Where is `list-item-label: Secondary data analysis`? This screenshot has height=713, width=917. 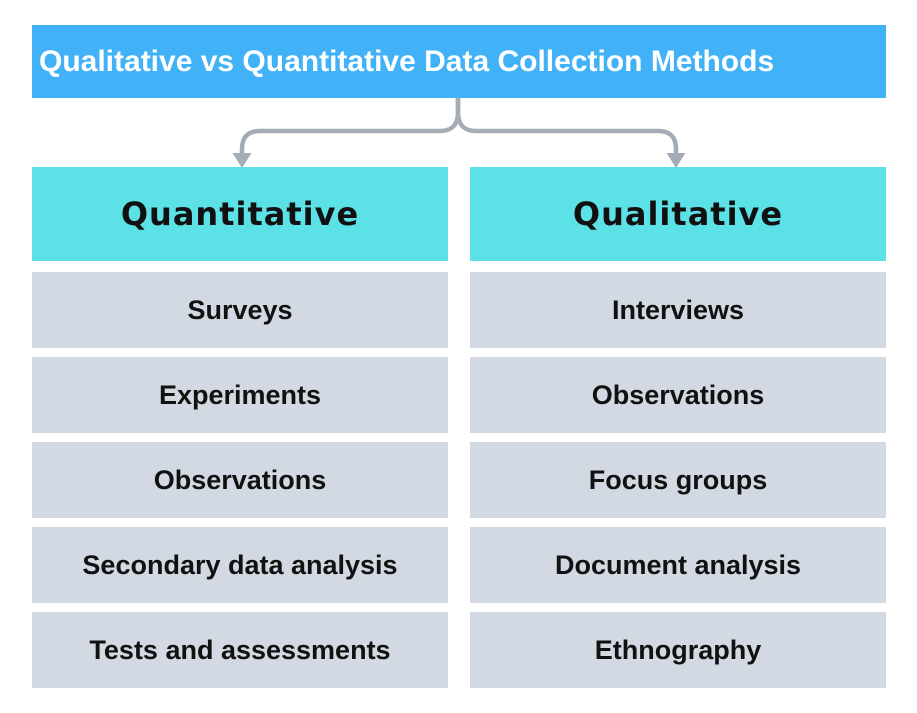 list-item-label: Secondary data analysis is located at coordinates (240, 564).